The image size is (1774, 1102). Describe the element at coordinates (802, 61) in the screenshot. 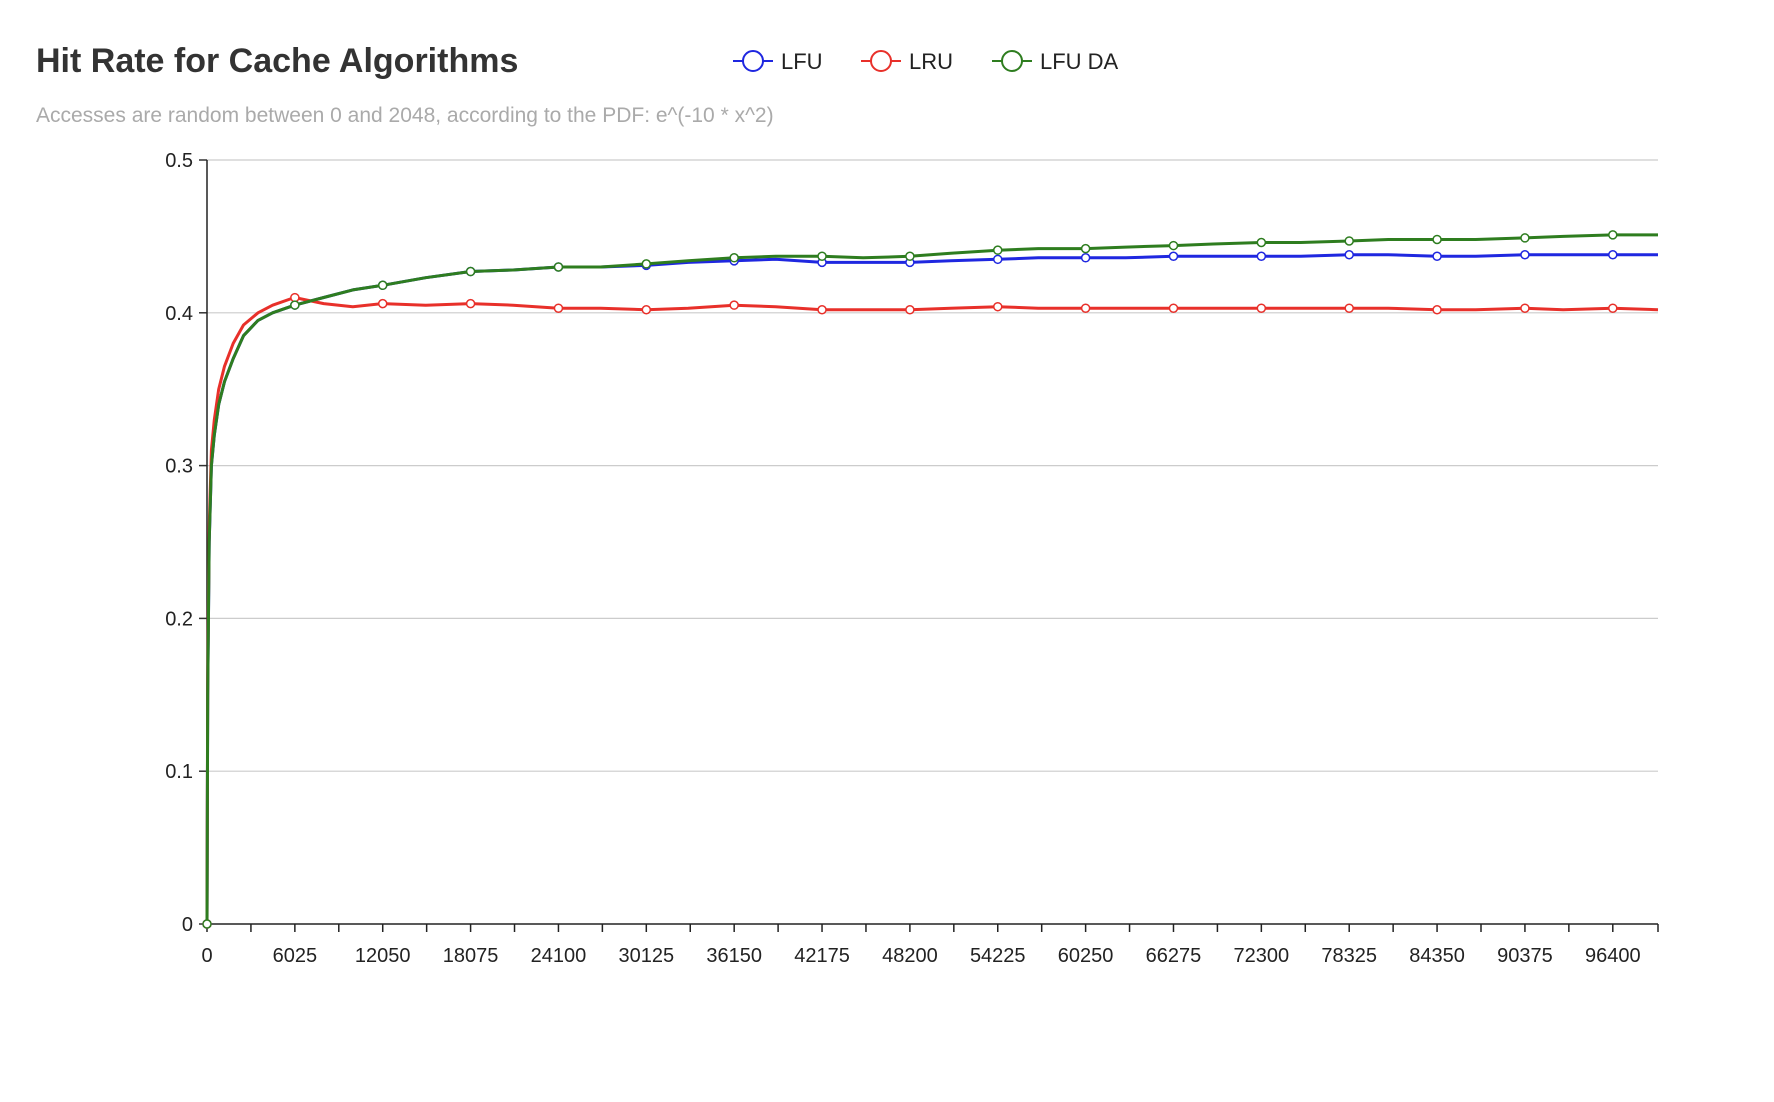

I see `legend-label: LFU` at that location.